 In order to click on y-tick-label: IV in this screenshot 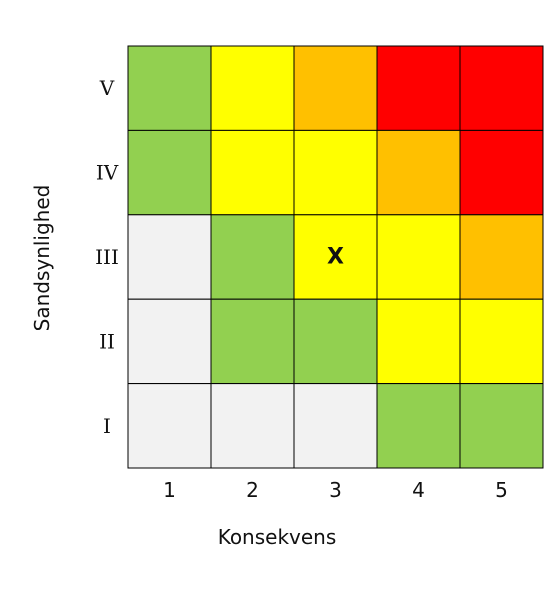, I will do `click(107, 173)`.